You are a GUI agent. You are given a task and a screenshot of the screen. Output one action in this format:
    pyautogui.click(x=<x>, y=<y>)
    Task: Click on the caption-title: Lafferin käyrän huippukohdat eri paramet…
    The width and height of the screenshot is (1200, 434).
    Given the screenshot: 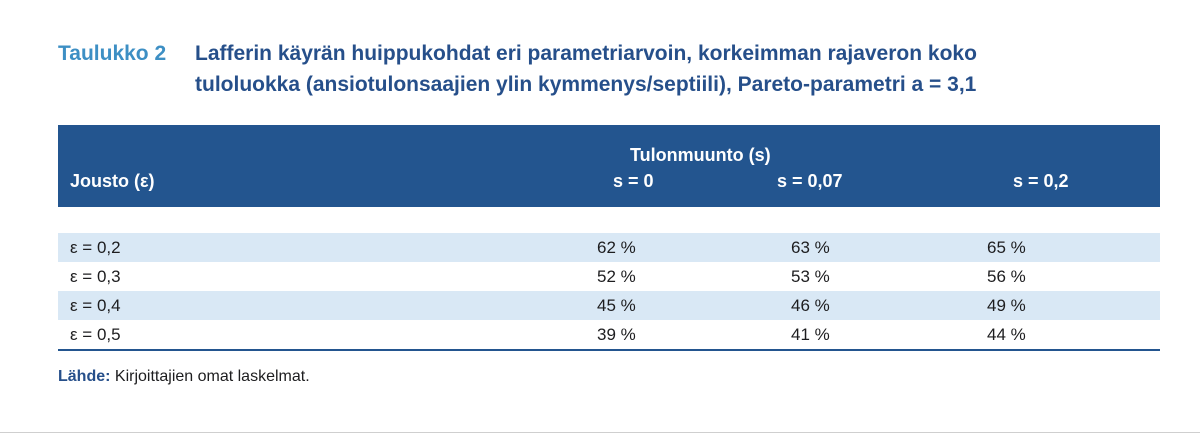 What is the action you would take?
    pyautogui.click(x=586, y=69)
    